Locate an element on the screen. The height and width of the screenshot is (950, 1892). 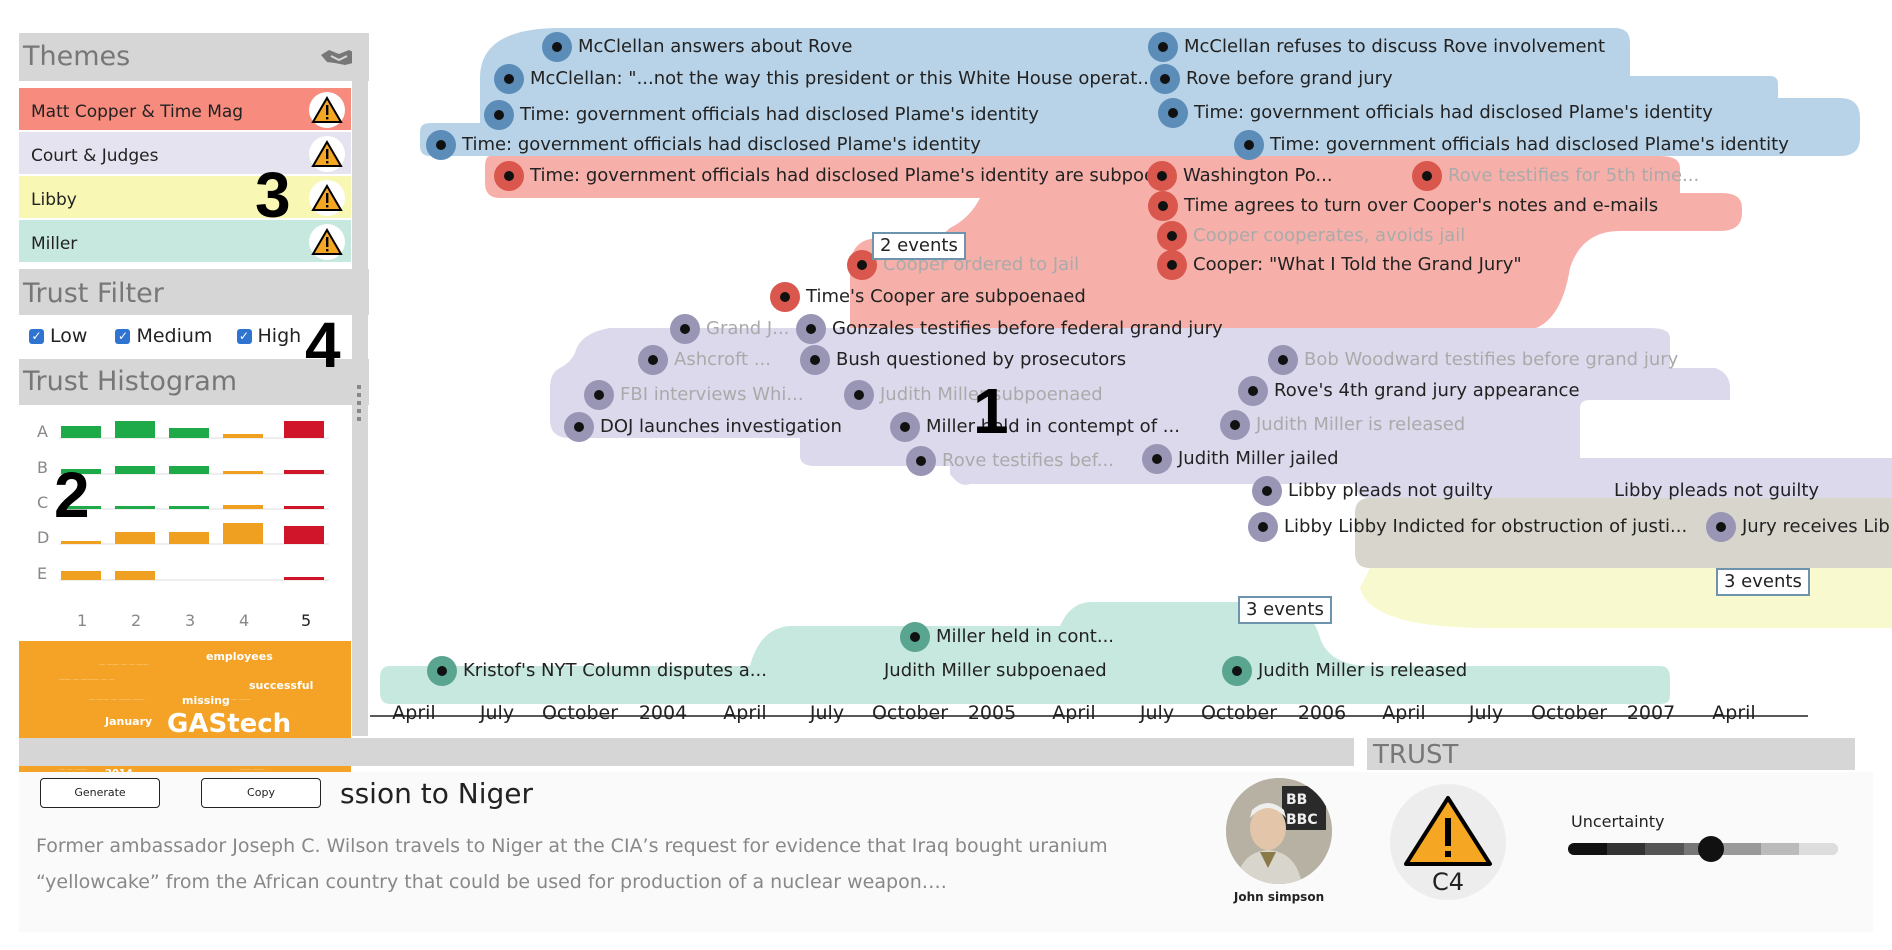
avatar: BB BBC is located at coordinates (1279, 831).